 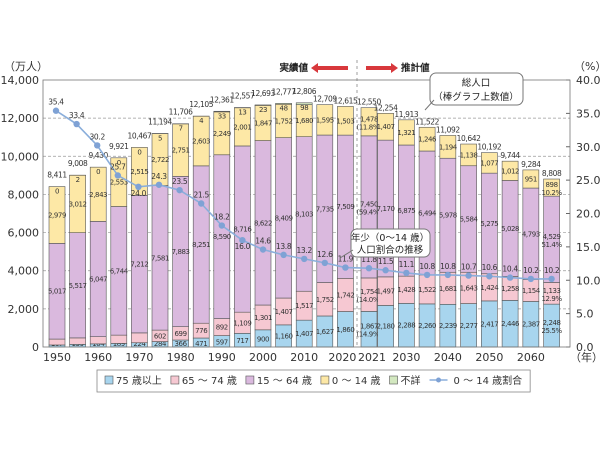 I want to click on x-tick-label: 1950, so click(x=57, y=357).